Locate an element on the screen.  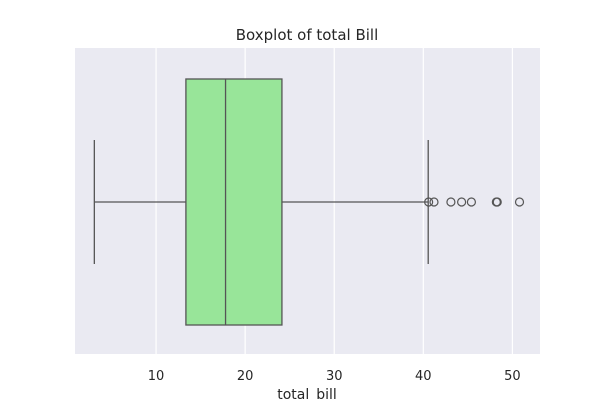
x-tick-label-40: 40 is located at coordinates (423, 376).